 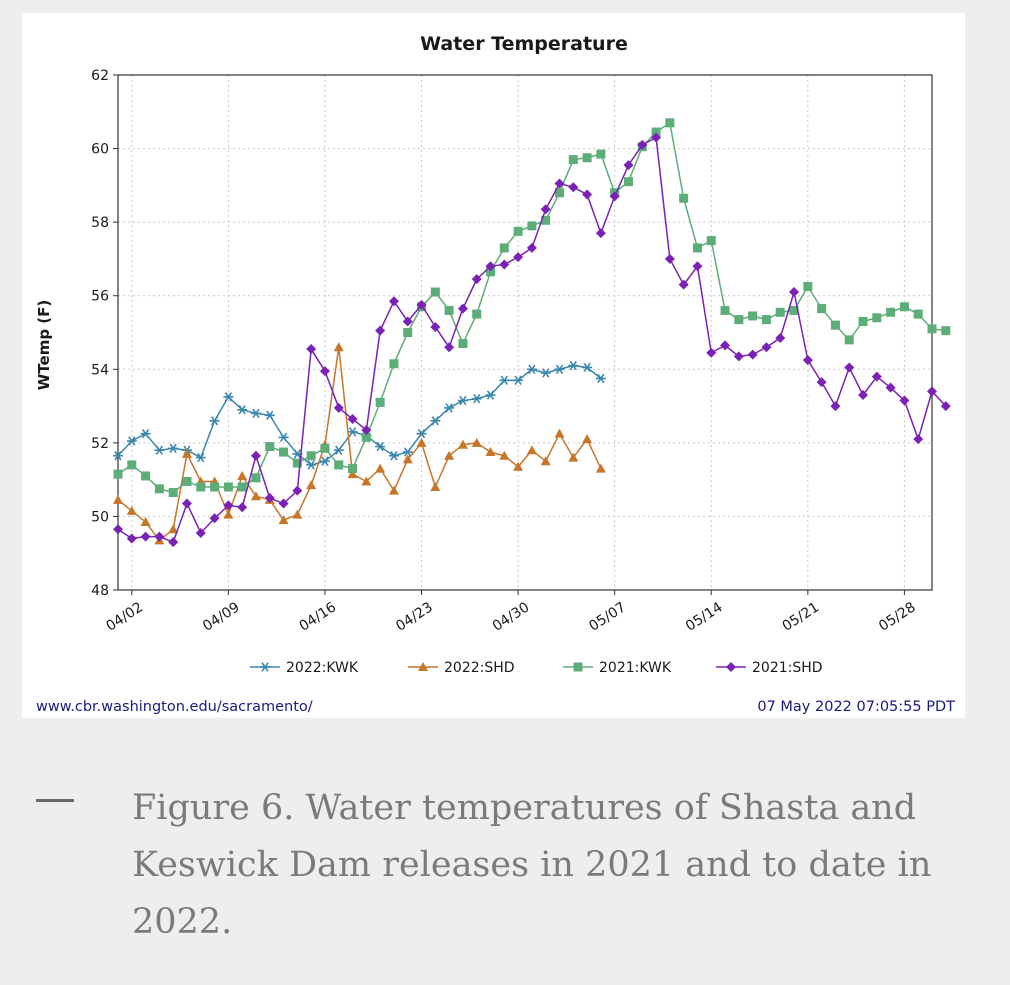 I want to click on y-tick-label: 62, so click(x=100, y=76).